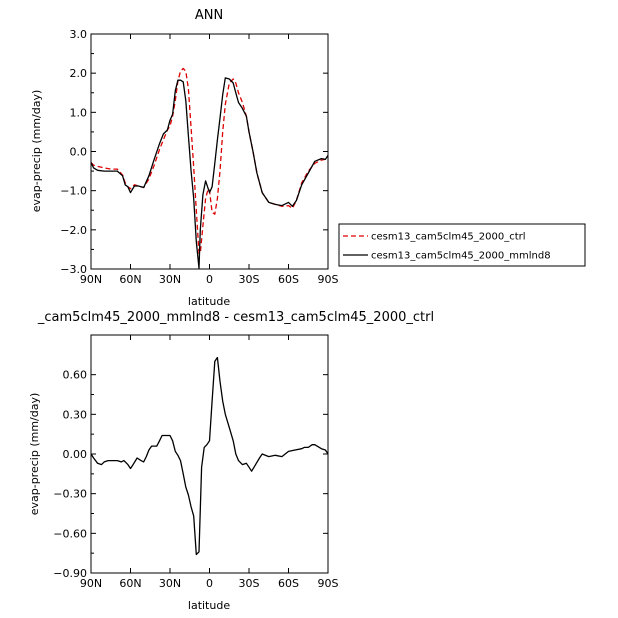  What do you see at coordinates (75, 375) in the screenshot?
I see `bottom-y-tick-label: 0.60` at bounding box center [75, 375].